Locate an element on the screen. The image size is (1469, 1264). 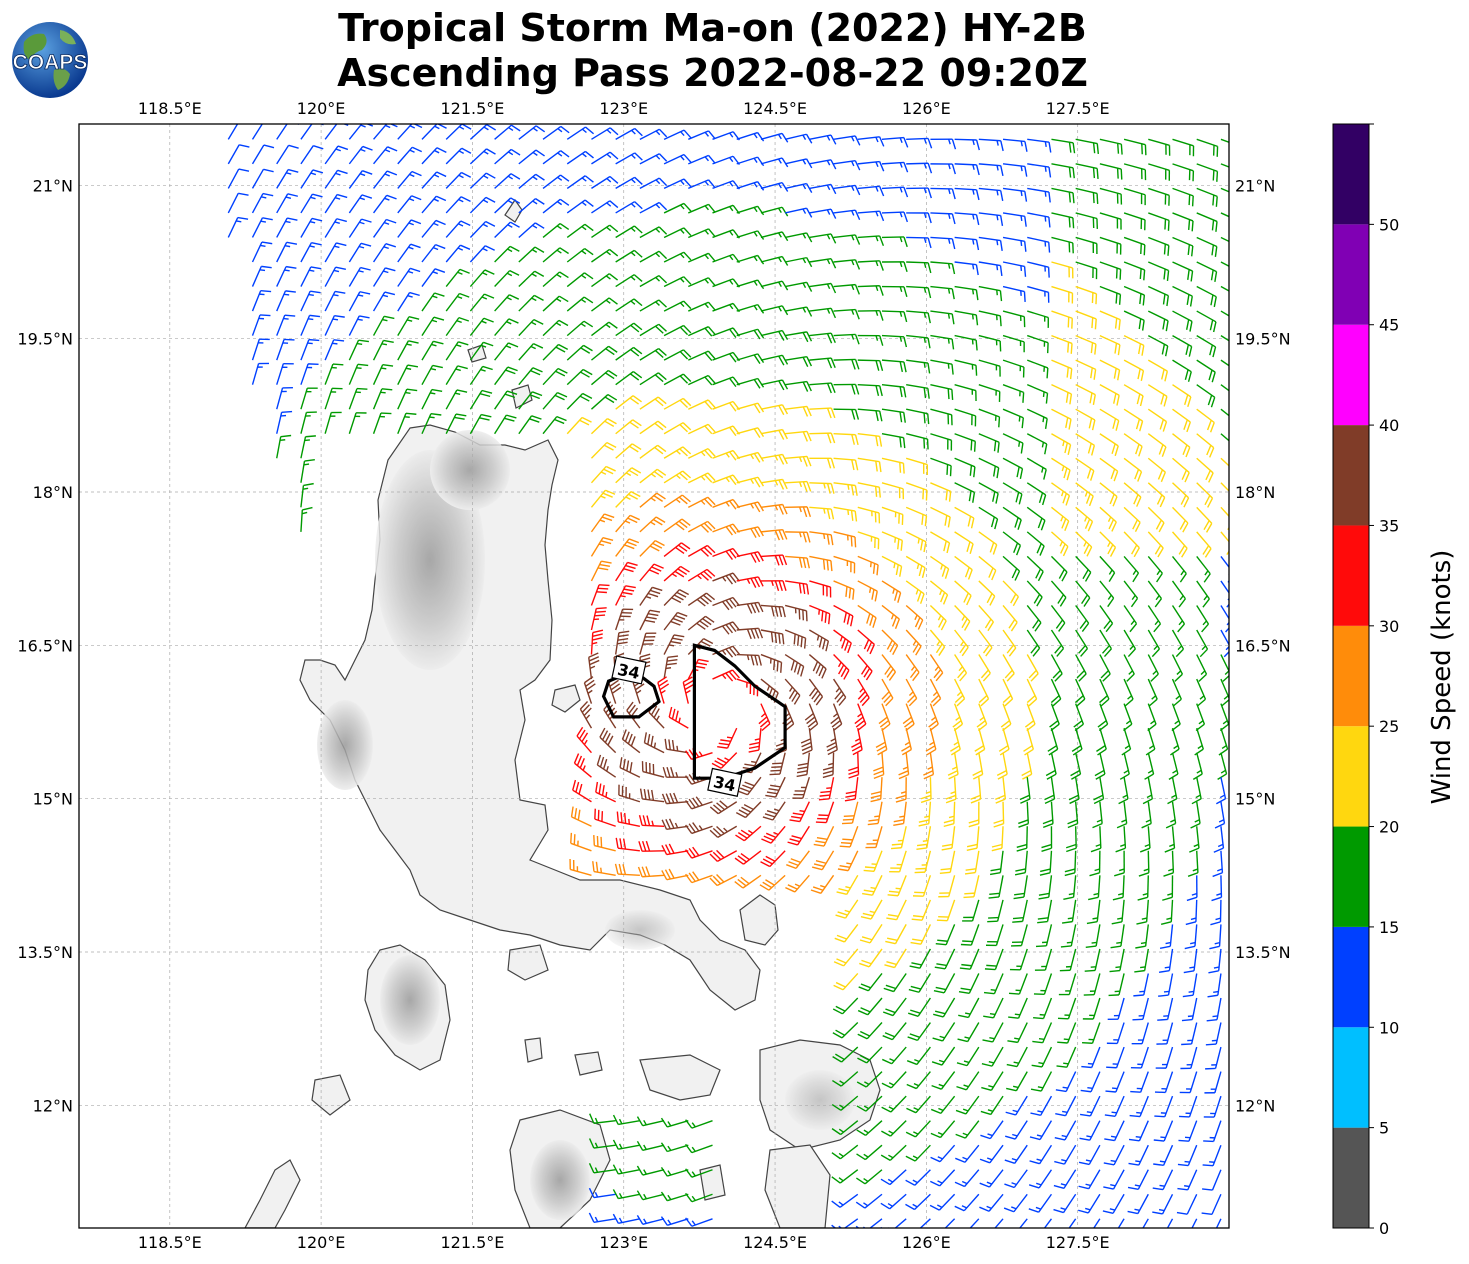
colorbar-tick-label: 25 is located at coordinates (1389, 726).